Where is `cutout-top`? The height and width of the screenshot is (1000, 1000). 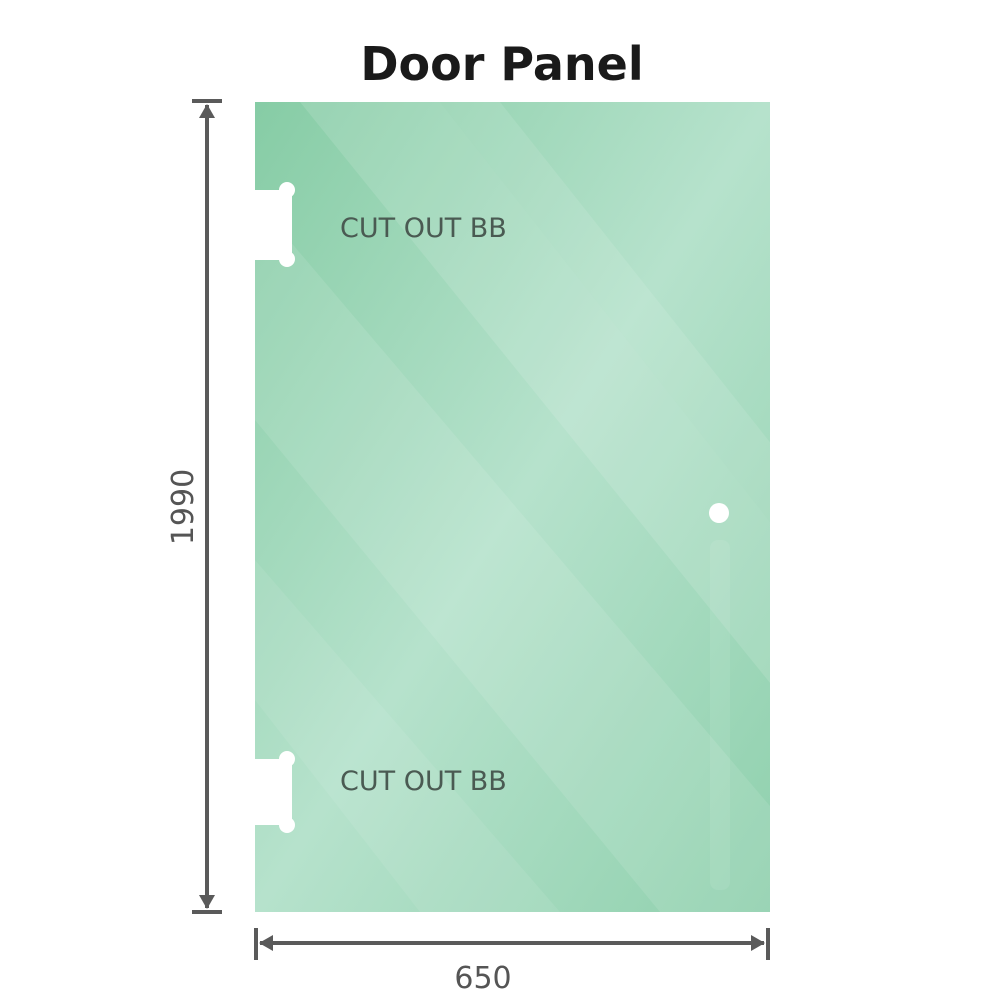 cutout-top is located at coordinates (272, 224).